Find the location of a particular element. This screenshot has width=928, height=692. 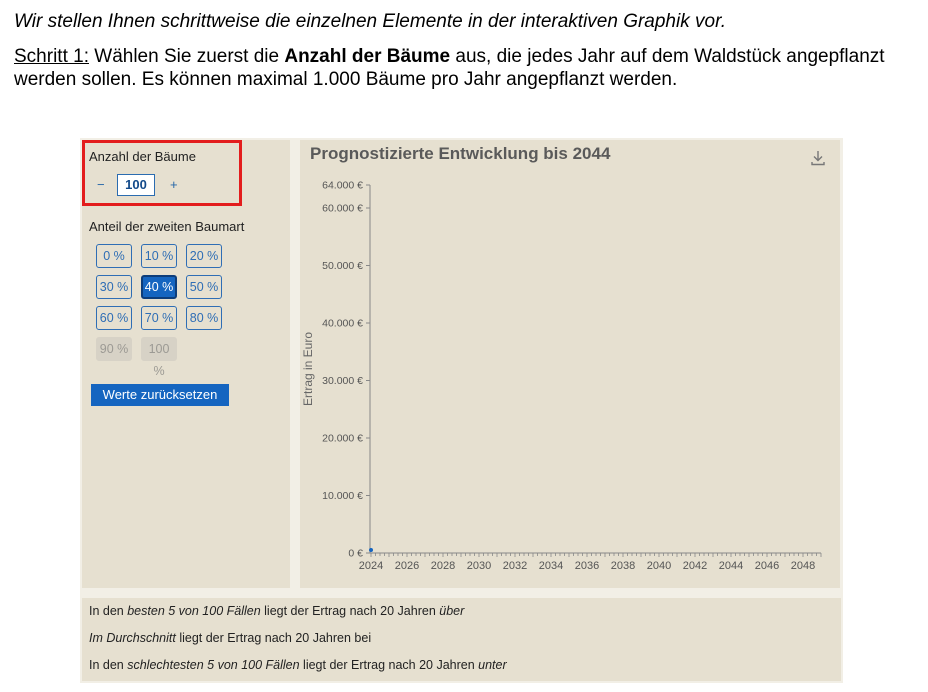

x-tick-label: 2026 is located at coordinates (407, 566).